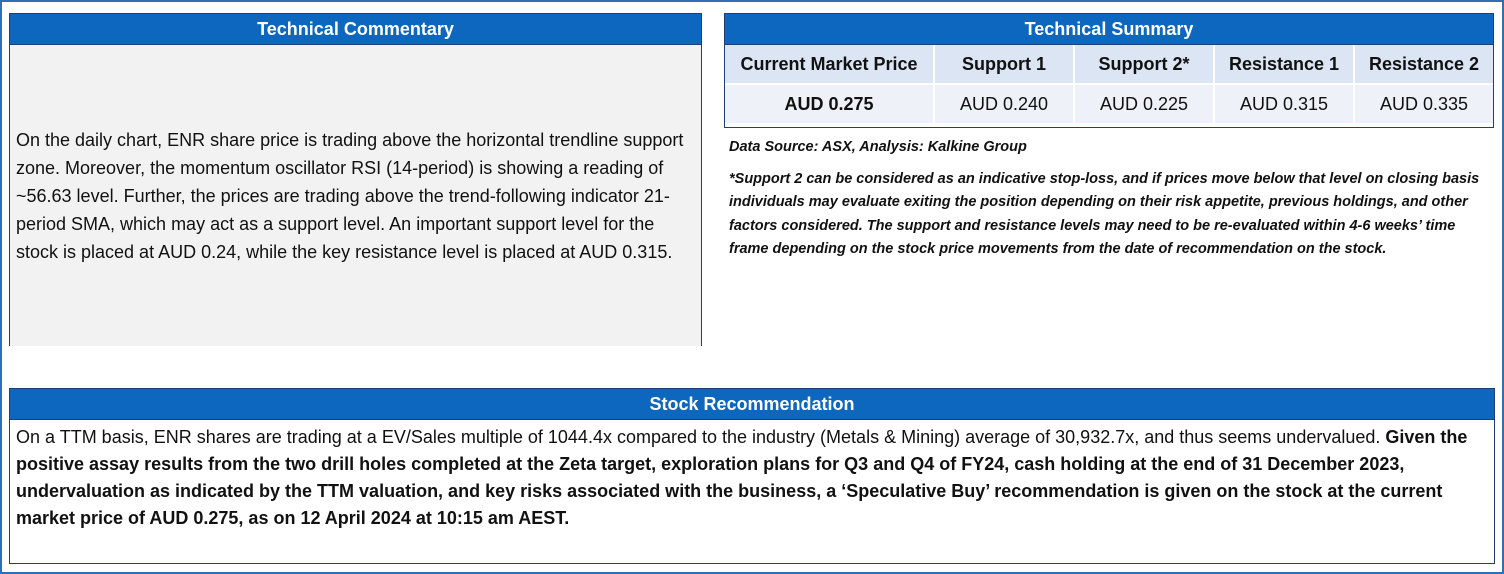 The height and width of the screenshot is (574, 1504). What do you see at coordinates (1004, 103) in the screenshot?
I see `value-support-1: AUD 0.240` at bounding box center [1004, 103].